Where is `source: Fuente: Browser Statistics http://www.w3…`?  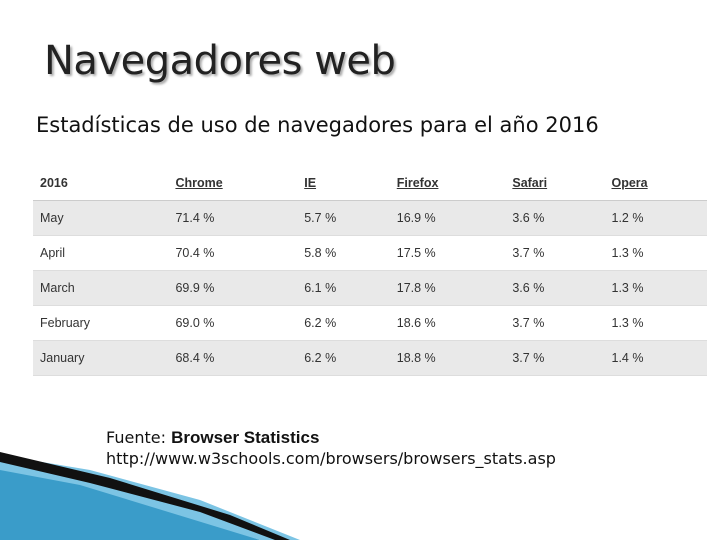 source: Fuente: Browser Statistics http://www.w3… is located at coordinates (331, 448).